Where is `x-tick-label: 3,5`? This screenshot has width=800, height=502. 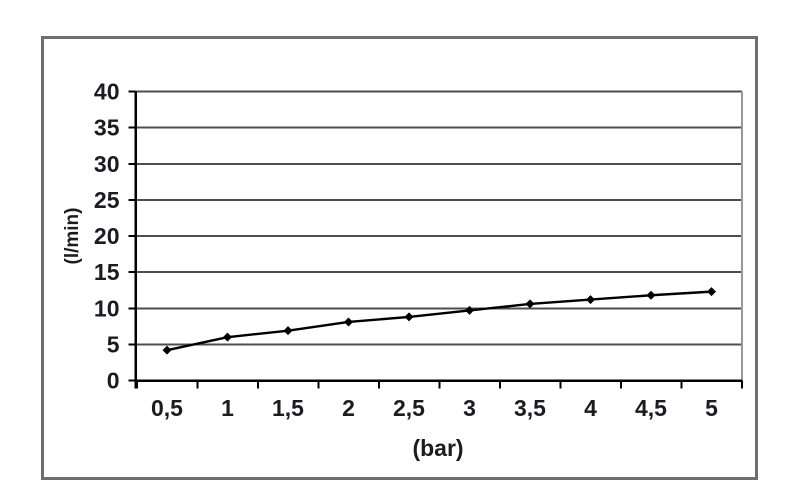
x-tick-label: 3,5 is located at coordinates (530, 408).